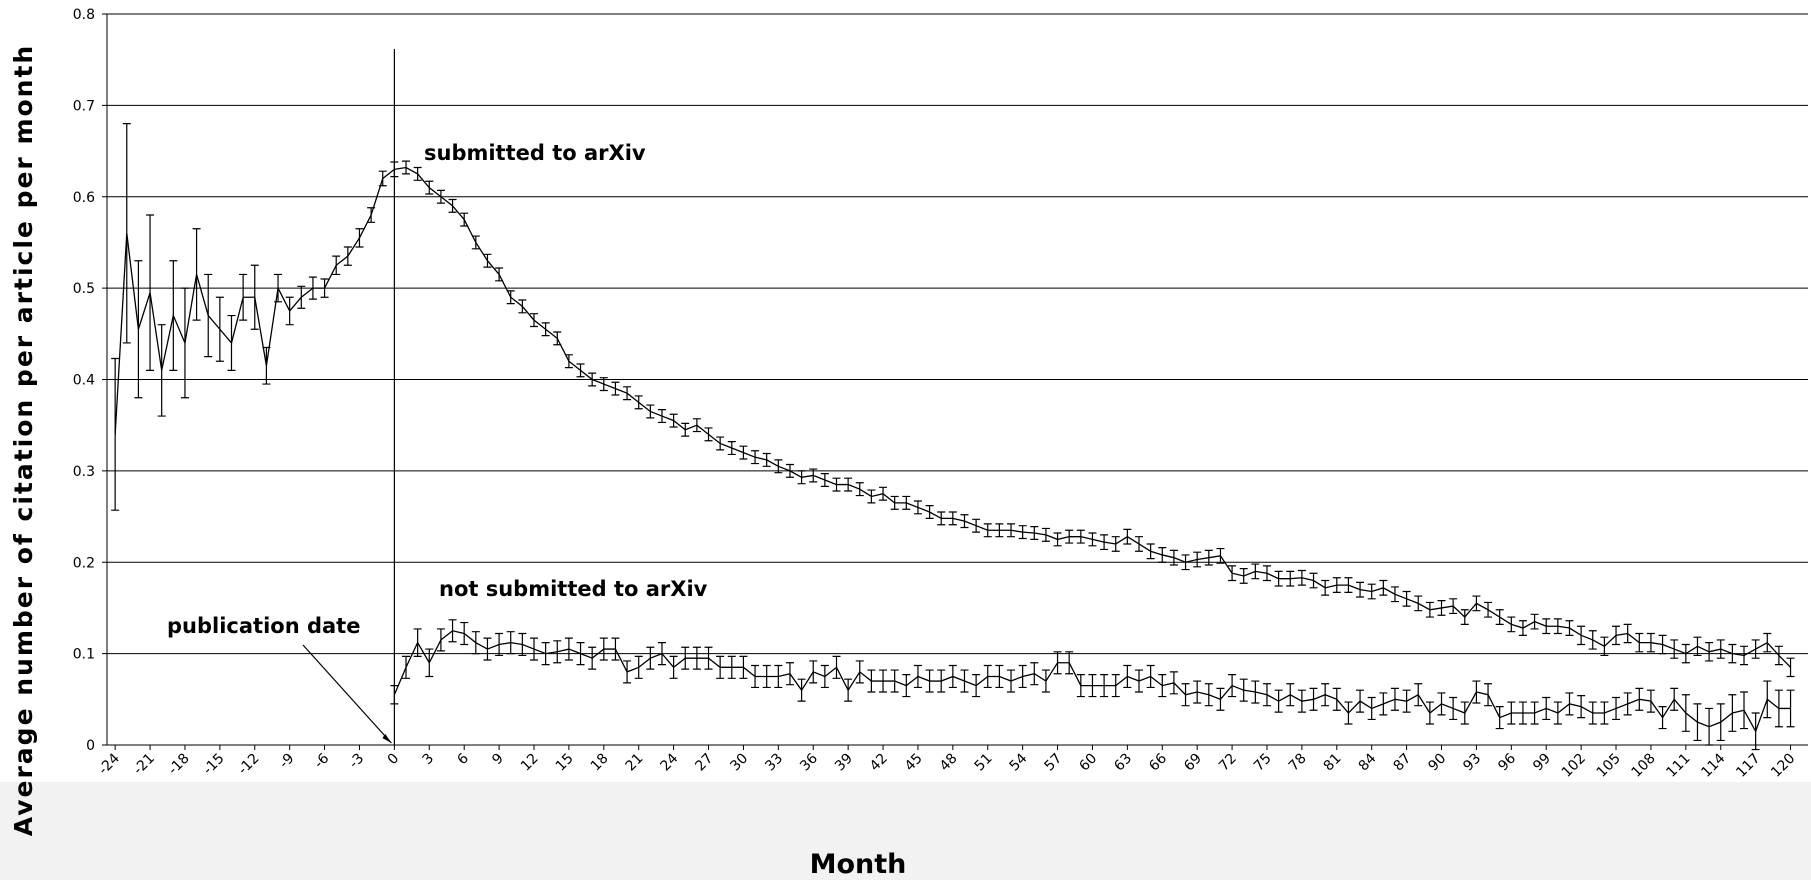  Describe the element at coordinates (1298, 763) in the screenshot. I see `x-tick-label: 78` at that location.